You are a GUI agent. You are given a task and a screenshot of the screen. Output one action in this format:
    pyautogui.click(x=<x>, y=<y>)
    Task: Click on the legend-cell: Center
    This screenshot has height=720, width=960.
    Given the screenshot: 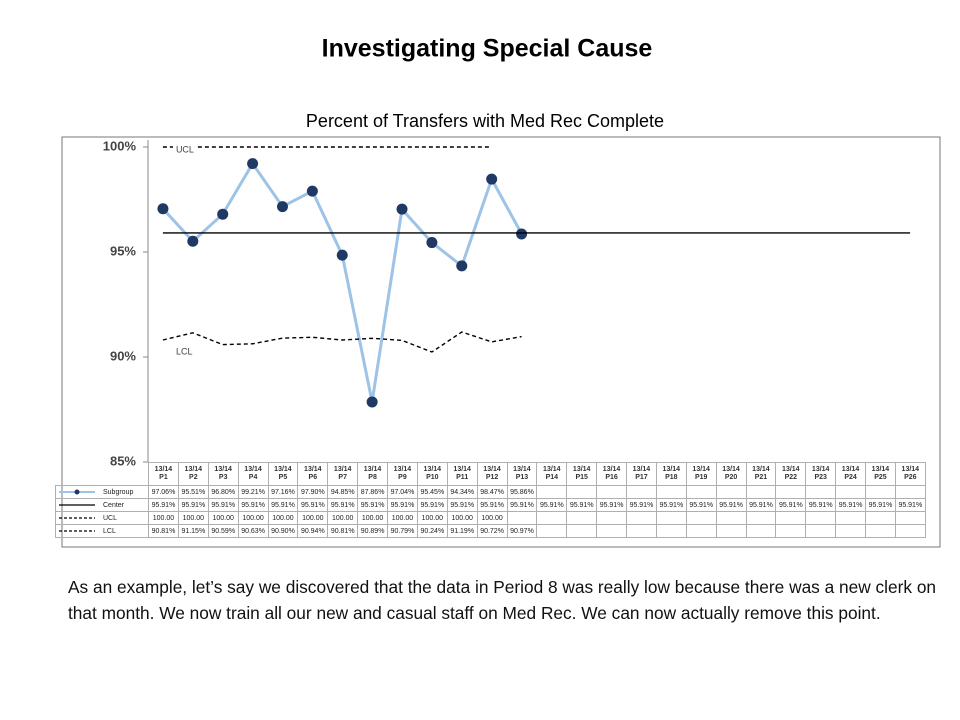 What is the action you would take?
    pyautogui.click(x=102, y=505)
    